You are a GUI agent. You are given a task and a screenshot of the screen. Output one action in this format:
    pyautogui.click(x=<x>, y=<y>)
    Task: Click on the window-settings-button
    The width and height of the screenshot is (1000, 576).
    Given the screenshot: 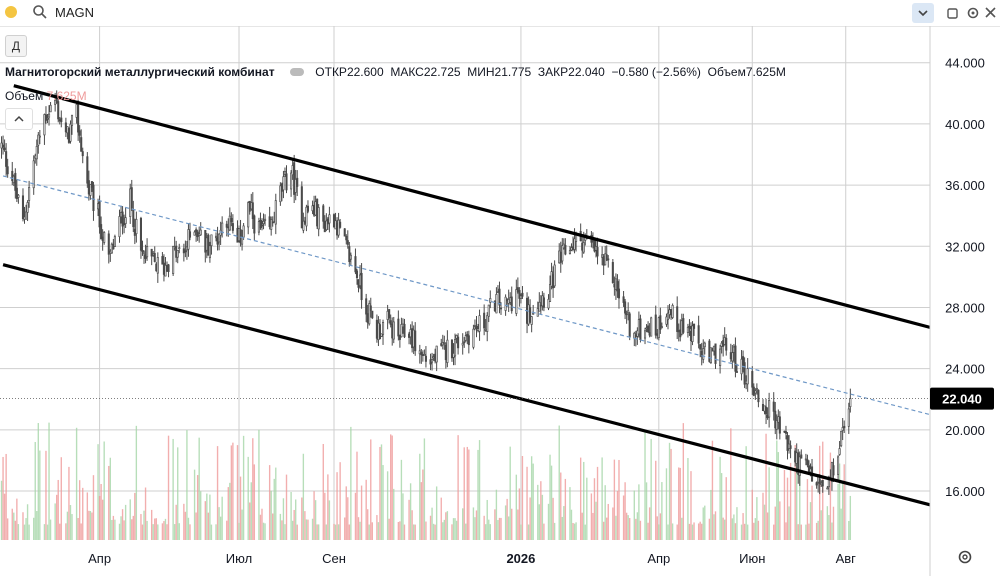 What is the action you would take?
    pyautogui.click(x=973, y=13)
    